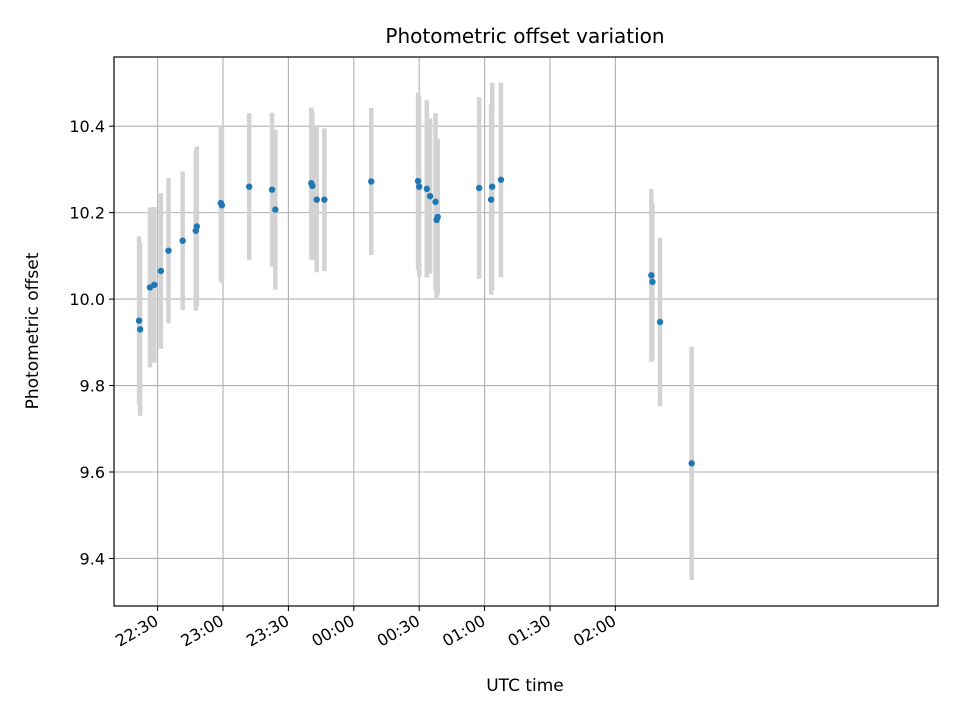 Image resolution: width=960 pixels, height=720 pixels. Describe the element at coordinates (92, 558) in the screenshot. I see `y-tick-label: 9.4` at that location.